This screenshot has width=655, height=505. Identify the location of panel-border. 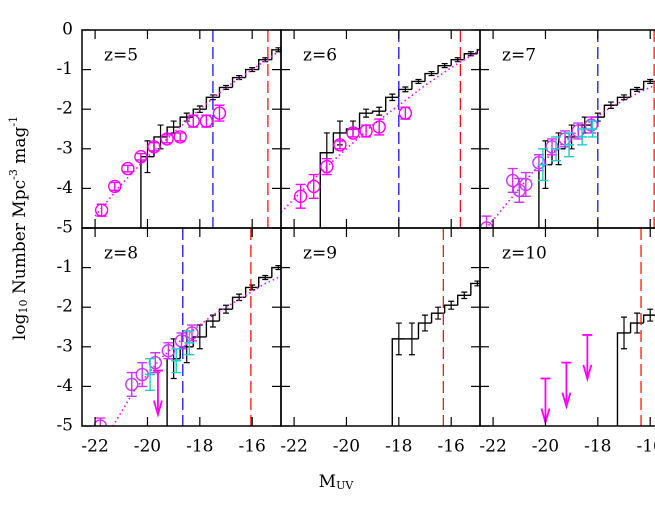
(567, 327).